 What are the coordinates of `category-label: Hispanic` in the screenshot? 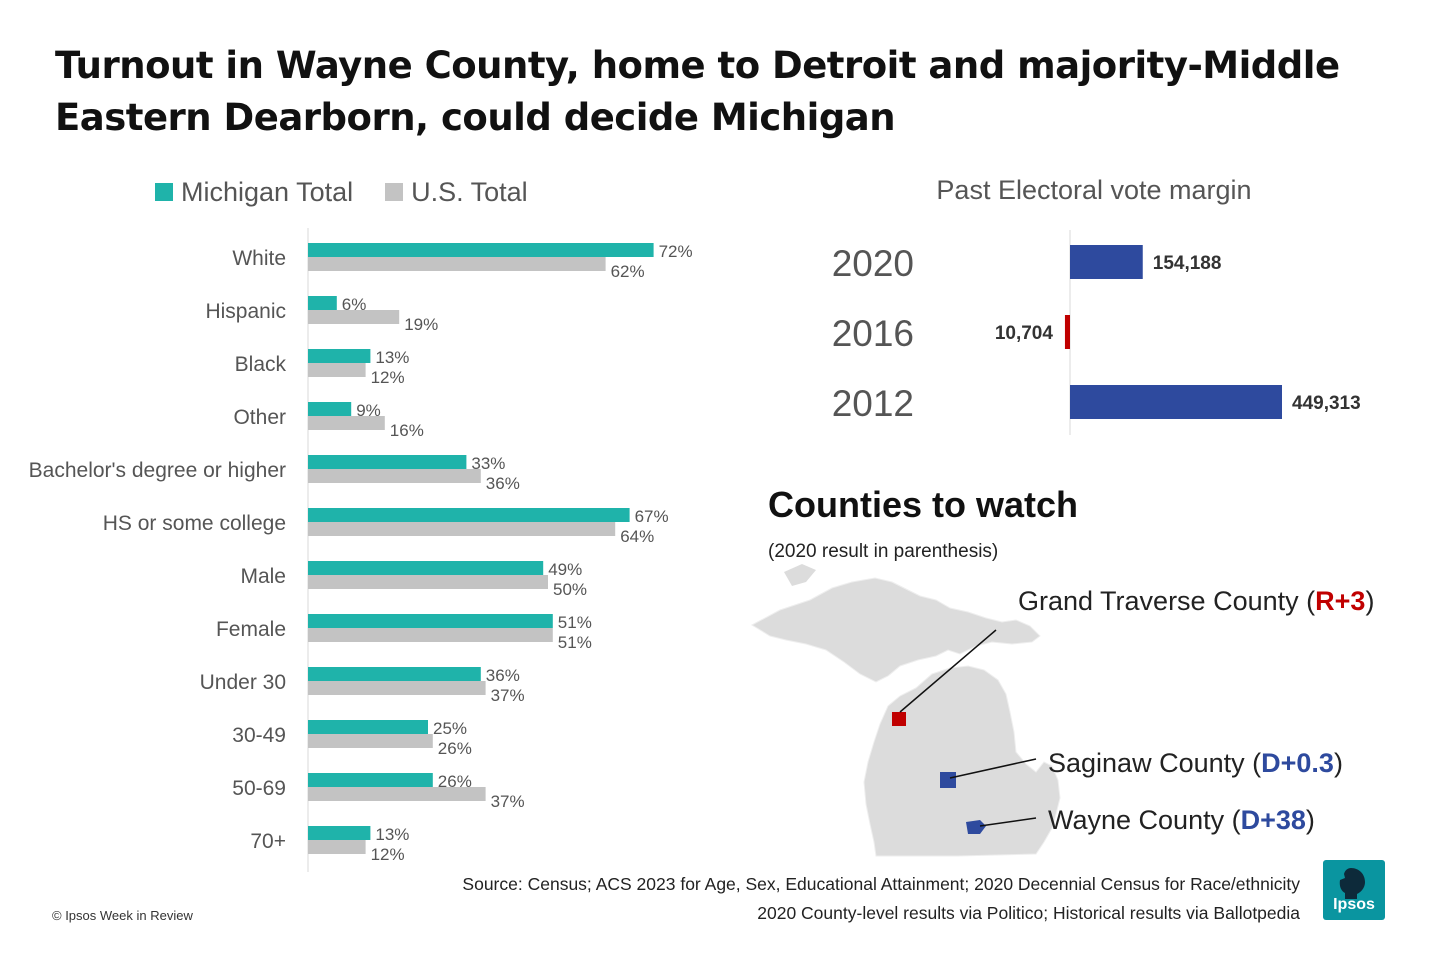 It's located at (245, 311).